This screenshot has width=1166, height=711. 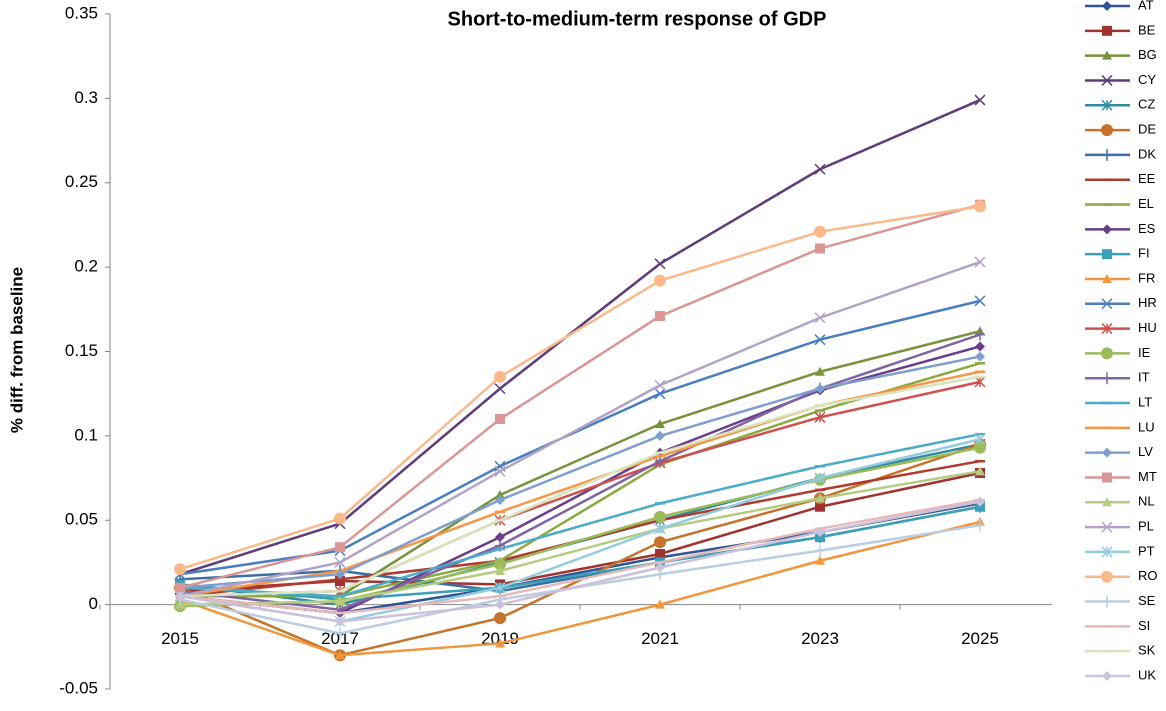 I want to click on y-tick-label: 0.35, so click(x=81, y=12).